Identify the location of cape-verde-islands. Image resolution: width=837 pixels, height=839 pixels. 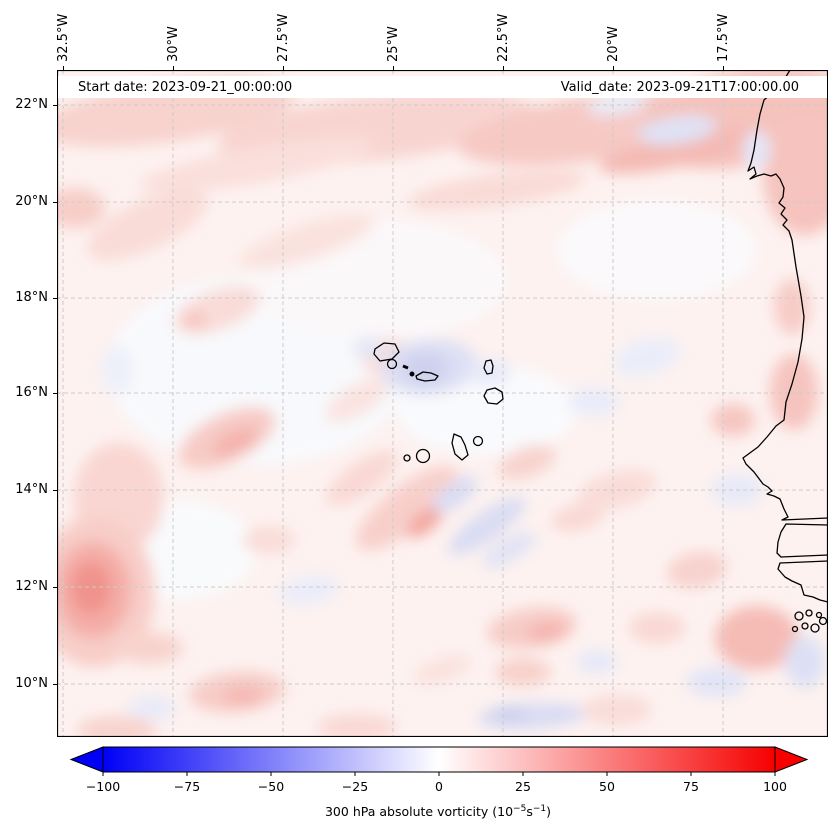
(438, 403).